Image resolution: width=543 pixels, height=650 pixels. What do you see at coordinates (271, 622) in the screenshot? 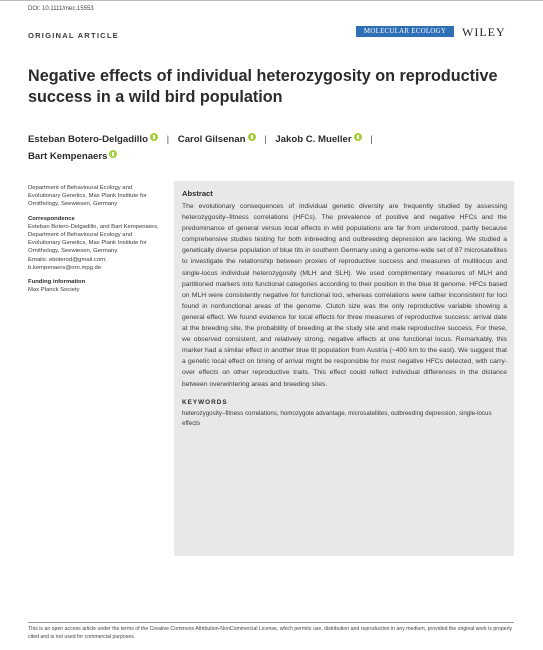
I see `footer-divider` at bounding box center [271, 622].